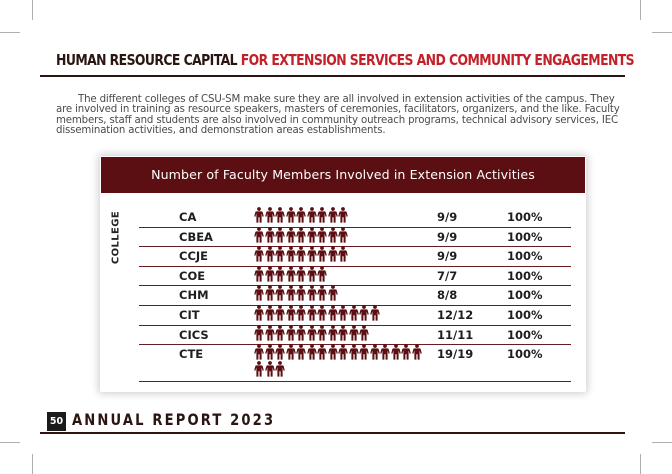 This screenshot has height=474, width=672. Describe the element at coordinates (332, 433) in the screenshot. I see `footer-divider` at that location.